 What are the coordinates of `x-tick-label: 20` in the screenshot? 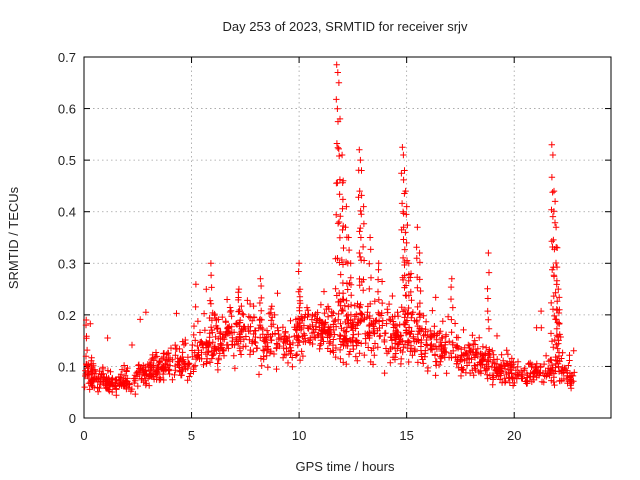 It's located at (514, 435).